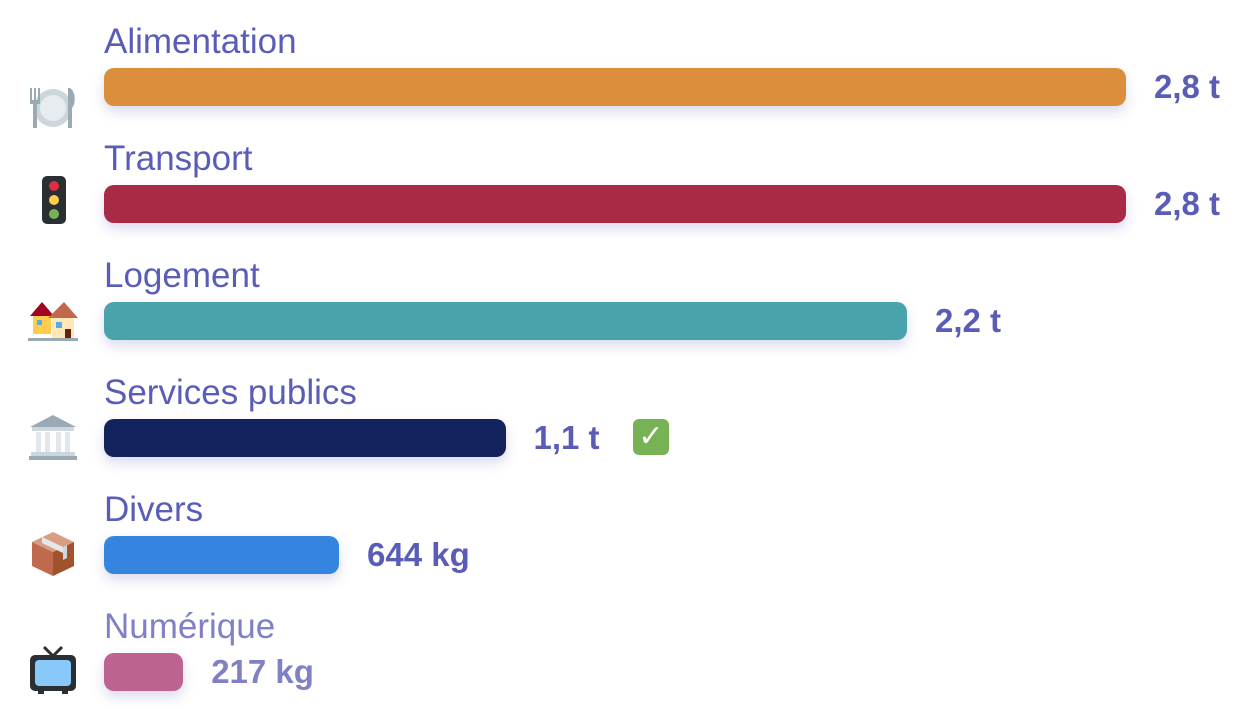  What do you see at coordinates (262, 671) in the screenshot?
I see `bar-value-label: 217 kg` at bounding box center [262, 671].